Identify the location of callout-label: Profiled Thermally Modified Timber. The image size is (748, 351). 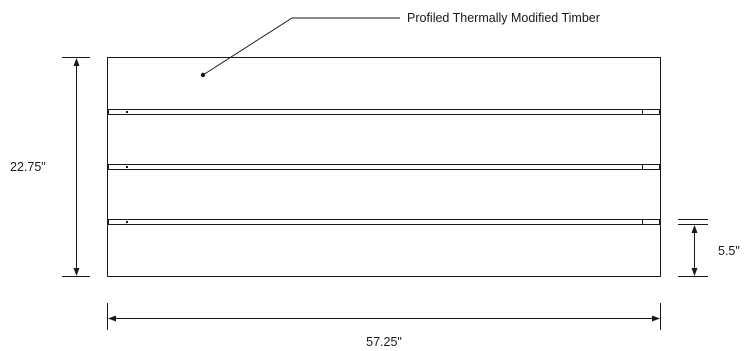
(503, 18).